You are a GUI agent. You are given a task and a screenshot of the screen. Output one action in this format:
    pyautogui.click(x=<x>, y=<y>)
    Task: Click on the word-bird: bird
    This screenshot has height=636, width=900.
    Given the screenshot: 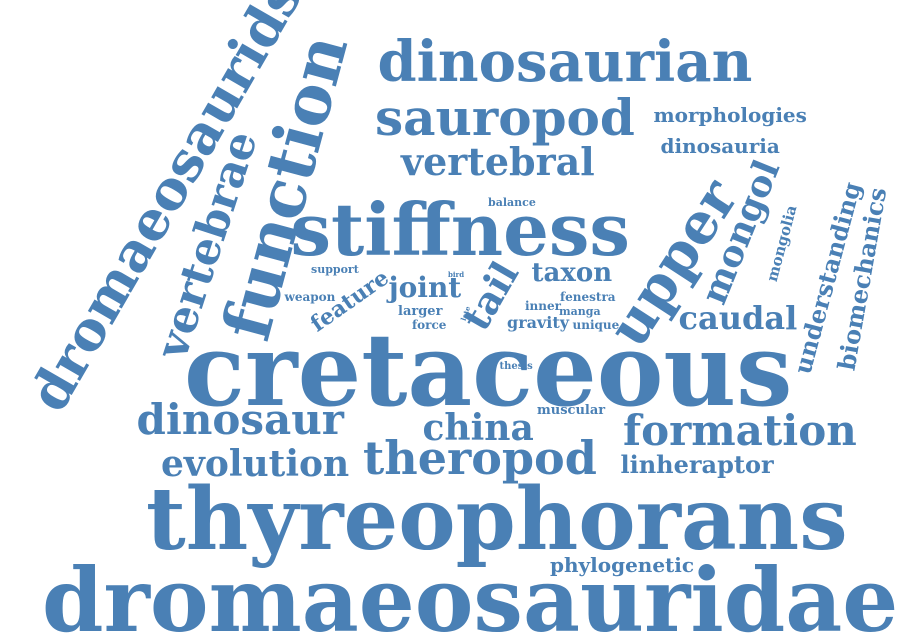 What is the action you would take?
    pyautogui.click(x=456, y=274)
    